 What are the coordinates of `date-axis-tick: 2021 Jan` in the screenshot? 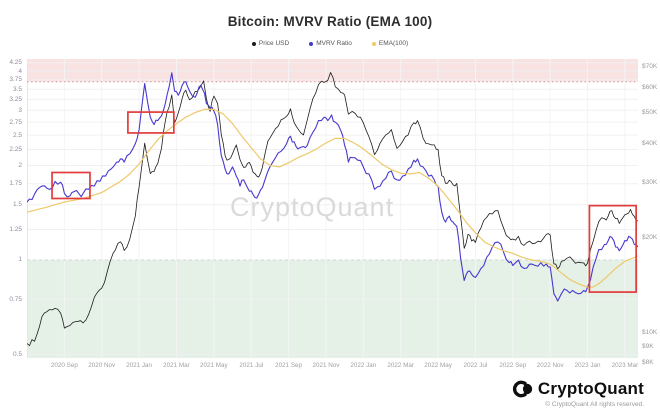 It's located at (139, 365).